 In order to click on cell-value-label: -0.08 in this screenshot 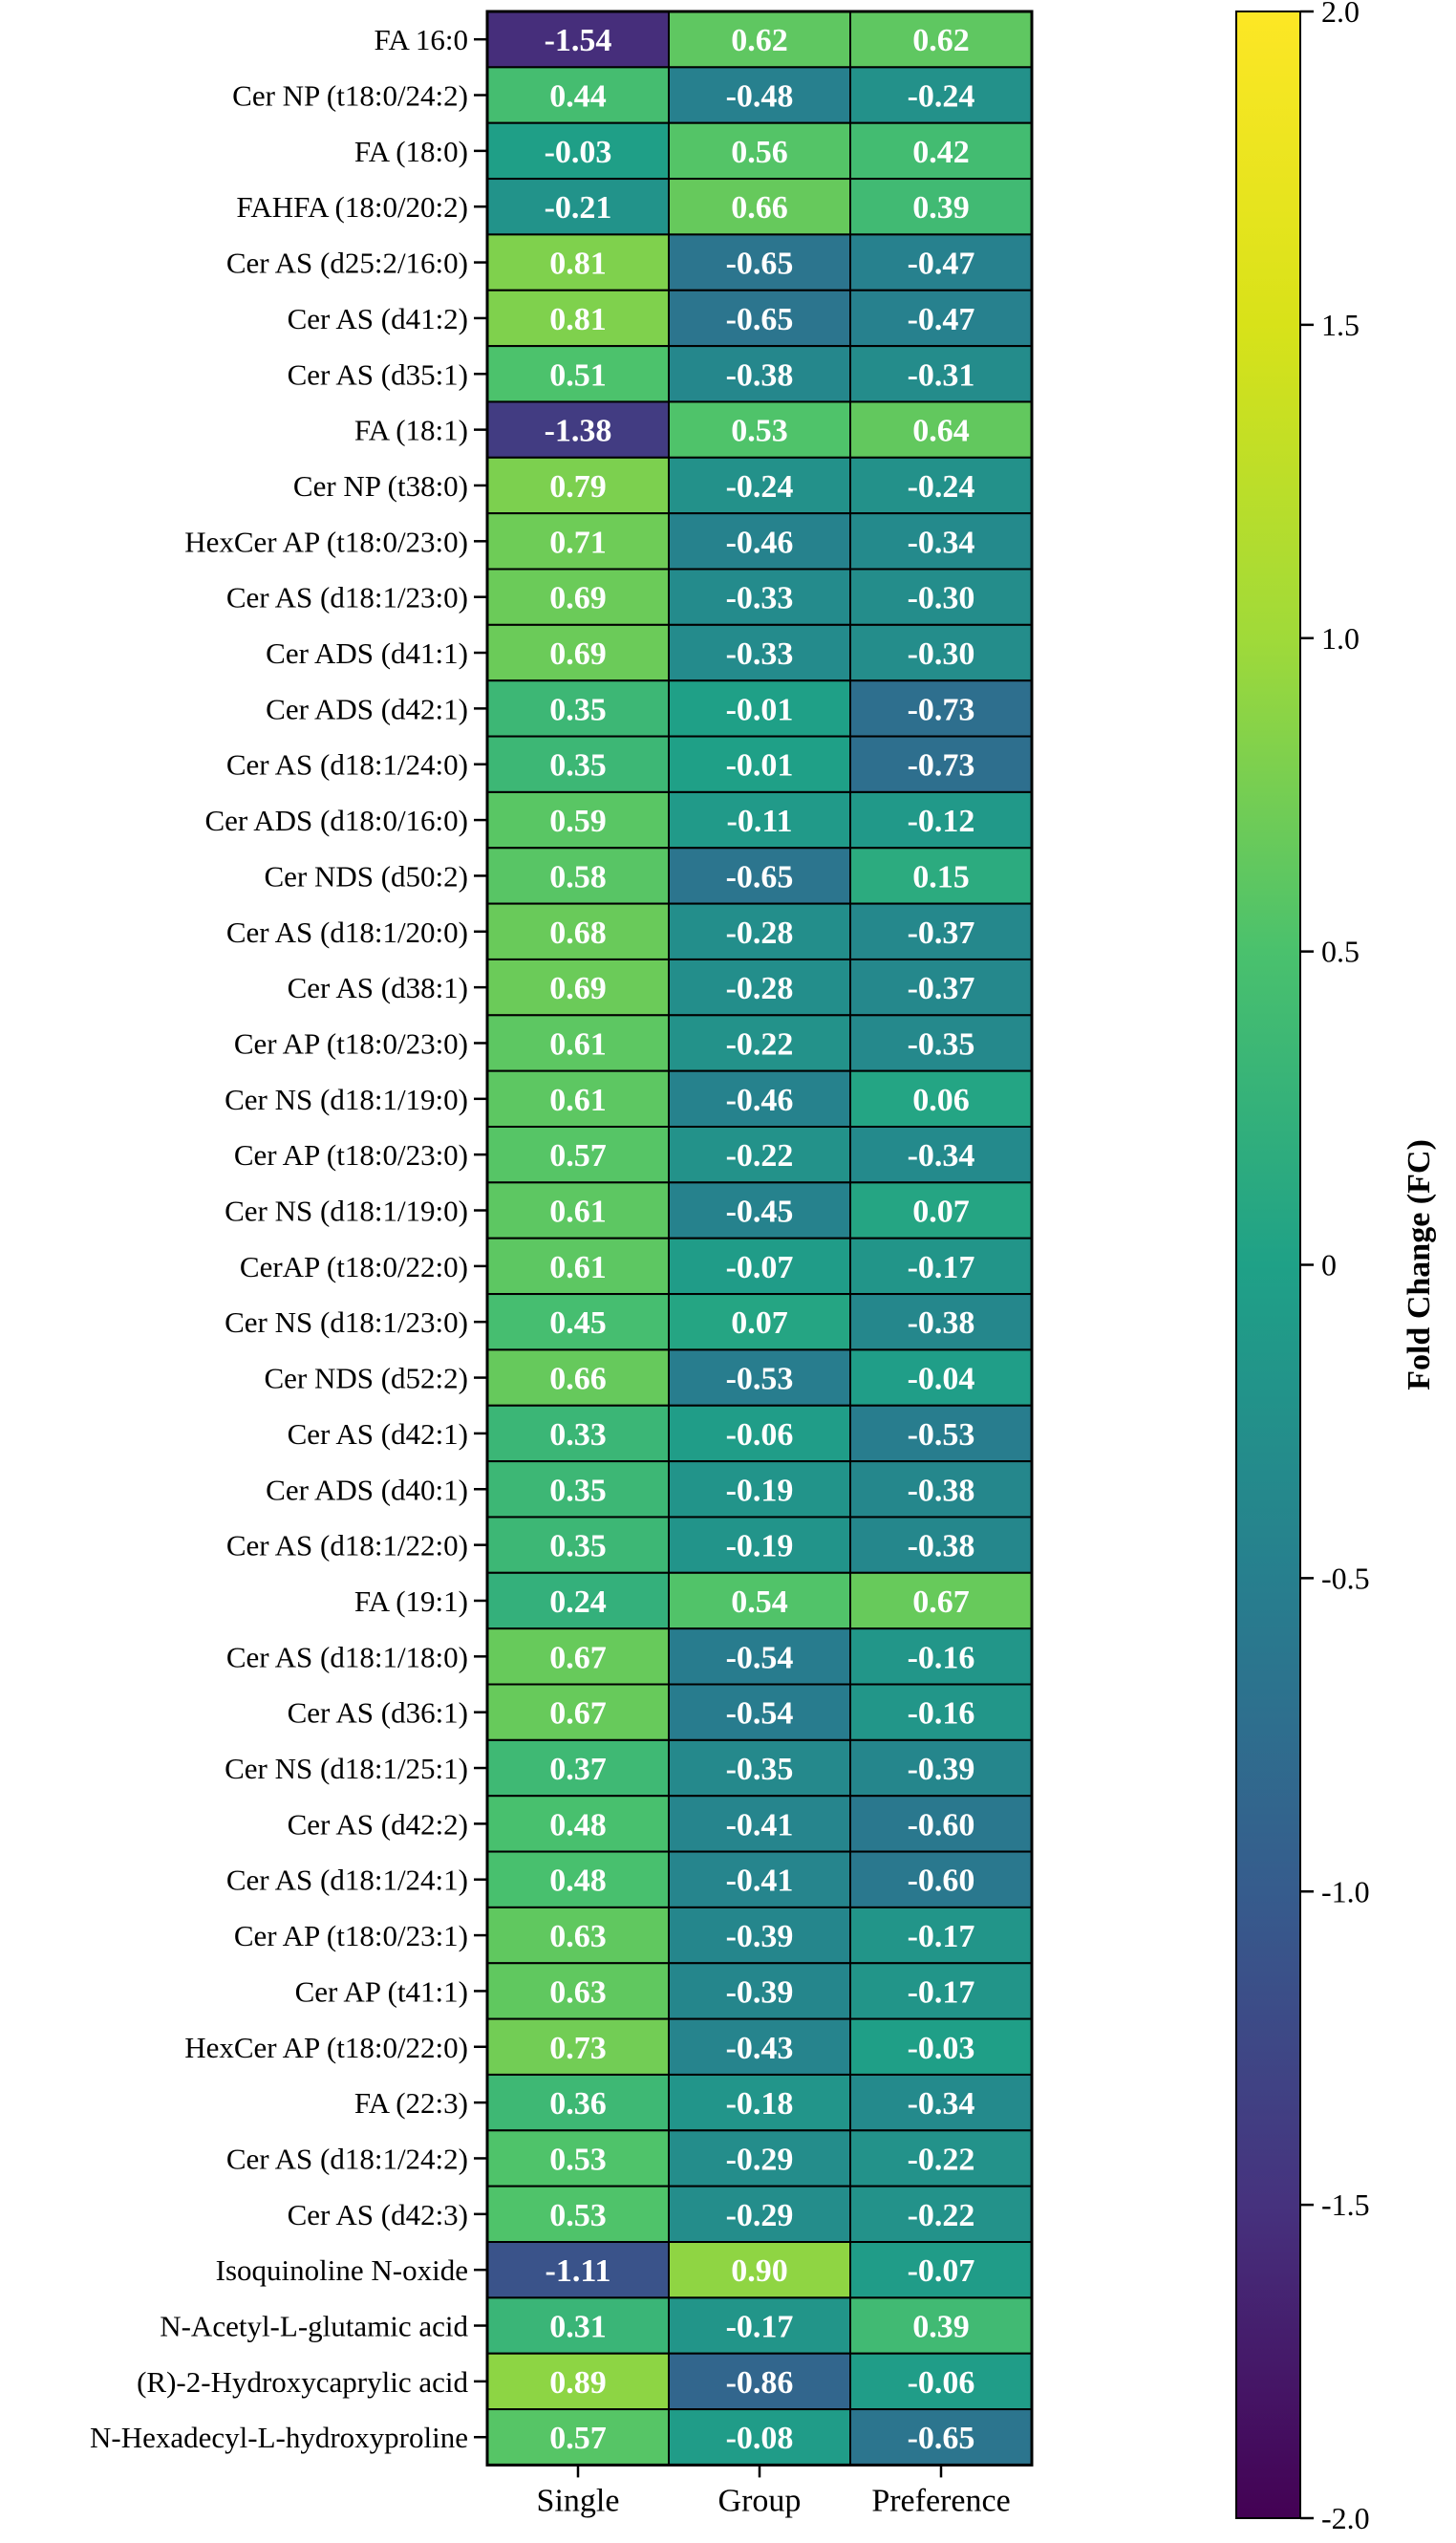, I will do `click(760, 2438)`.